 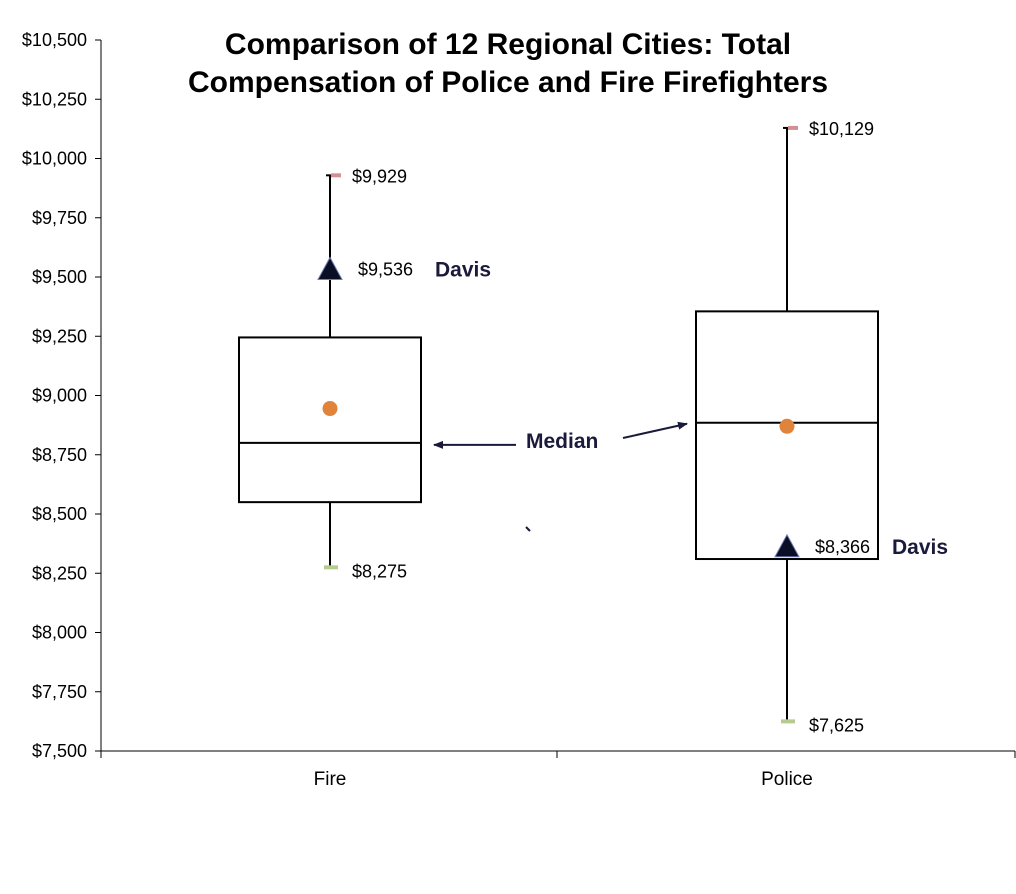 I want to click on x-category-label: Police, so click(x=787, y=779).